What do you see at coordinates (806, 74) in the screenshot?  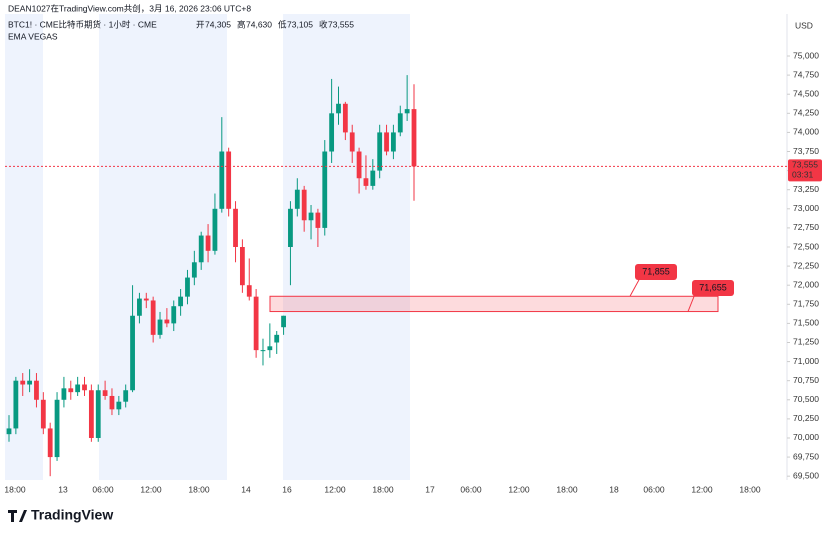 I see `y-tick-label: 74,750` at bounding box center [806, 74].